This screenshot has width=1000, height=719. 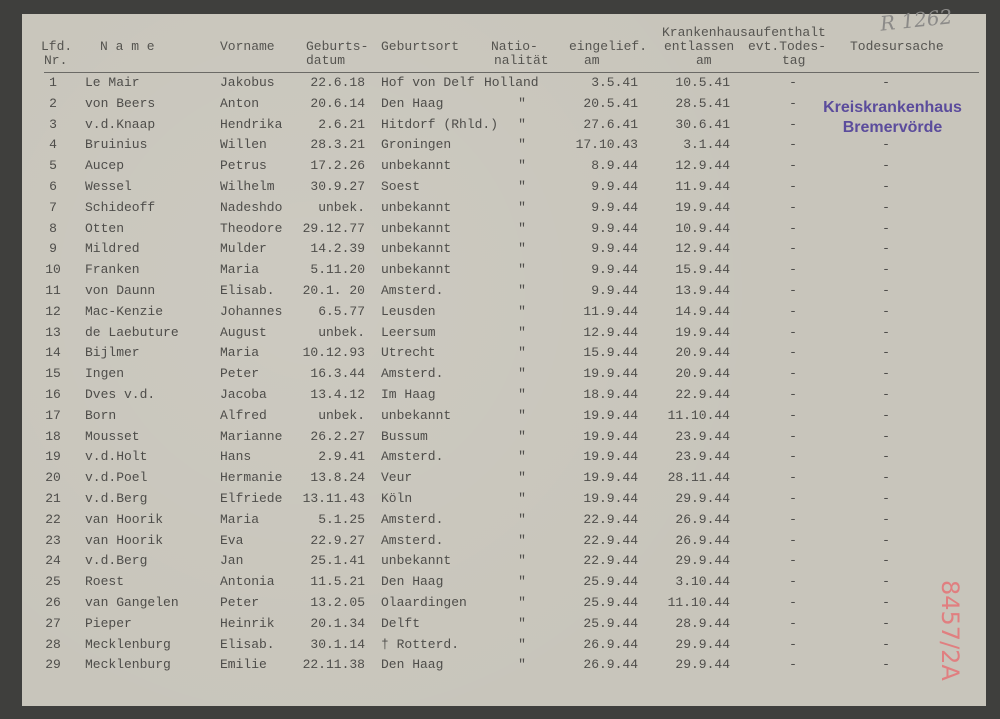 What do you see at coordinates (53, 623) in the screenshot?
I see `row-number: 27` at bounding box center [53, 623].